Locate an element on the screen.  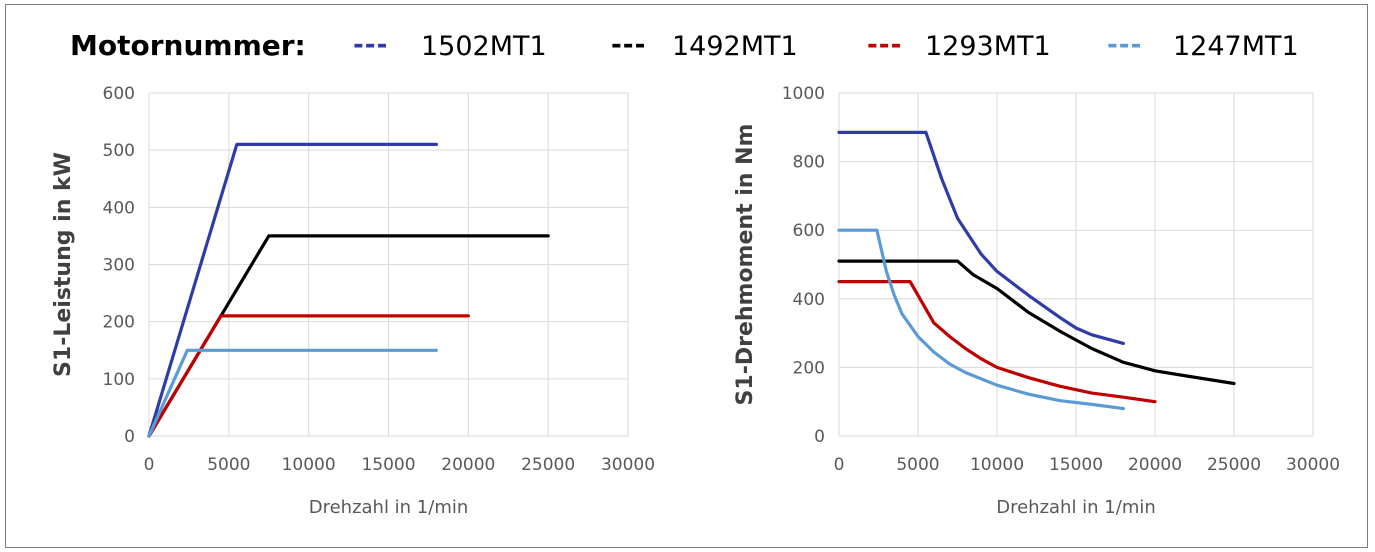
power-y-axis-title: S1-Leistung in kW is located at coordinates (63, 264).